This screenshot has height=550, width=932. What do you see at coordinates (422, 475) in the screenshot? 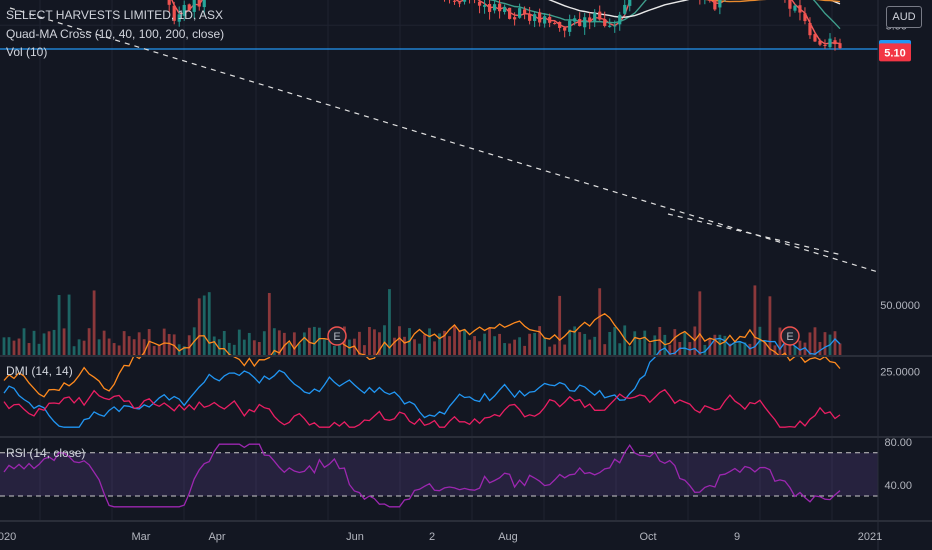
I see `rsi-line` at bounding box center [422, 475].